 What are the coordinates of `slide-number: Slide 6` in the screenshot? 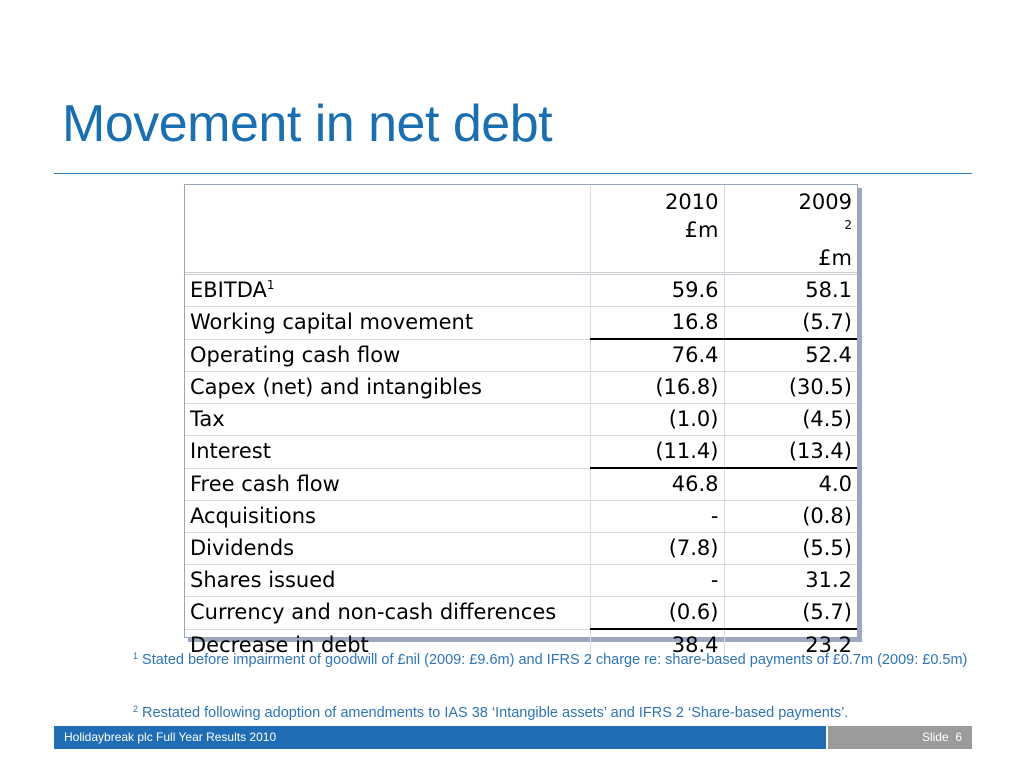 It's located at (942, 737).